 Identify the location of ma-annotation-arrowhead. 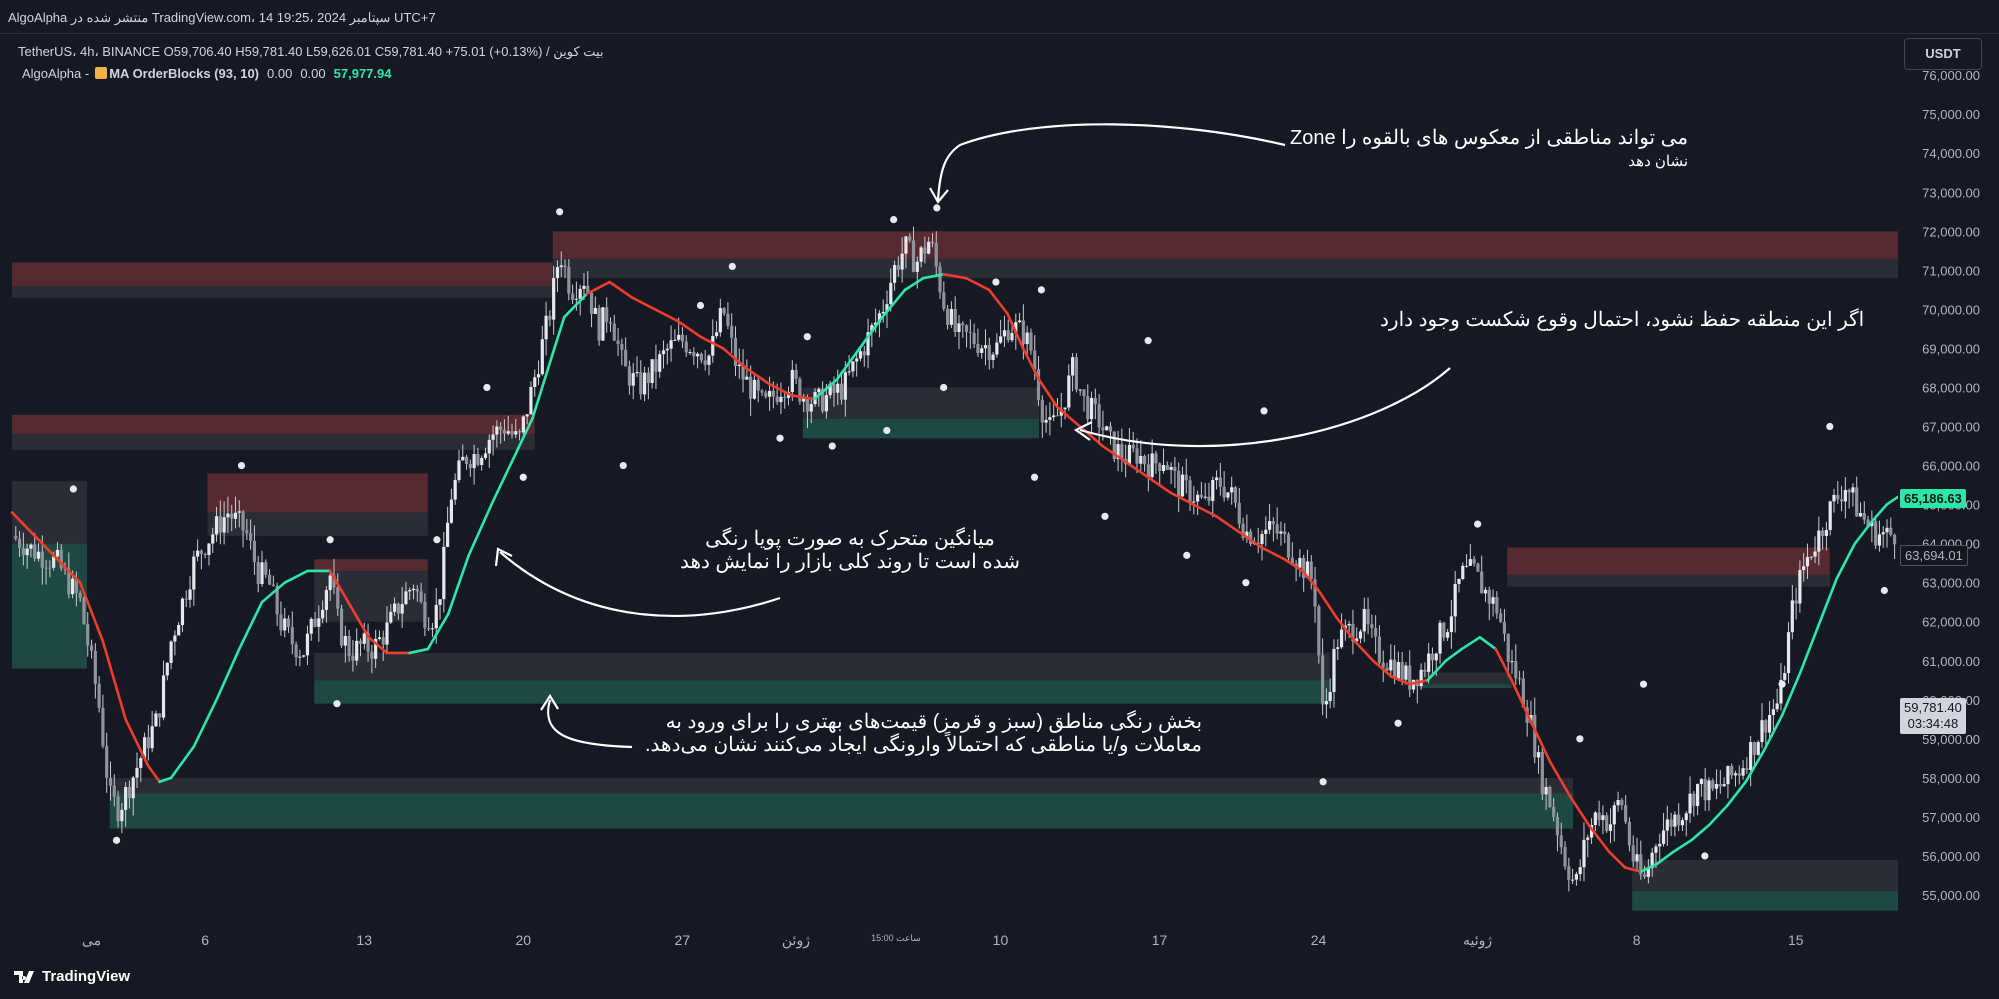
(503, 557).